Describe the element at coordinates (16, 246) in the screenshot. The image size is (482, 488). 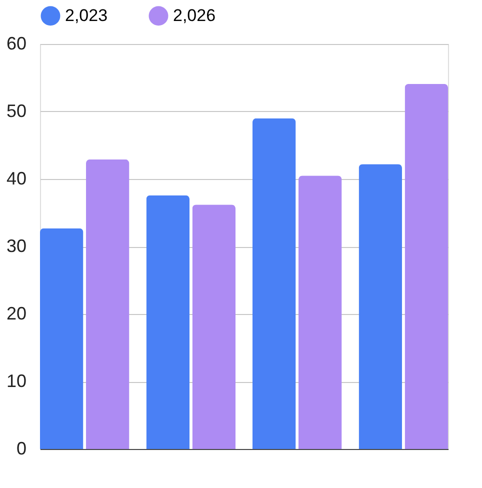
I see `y-tick-label: 30` at that location.